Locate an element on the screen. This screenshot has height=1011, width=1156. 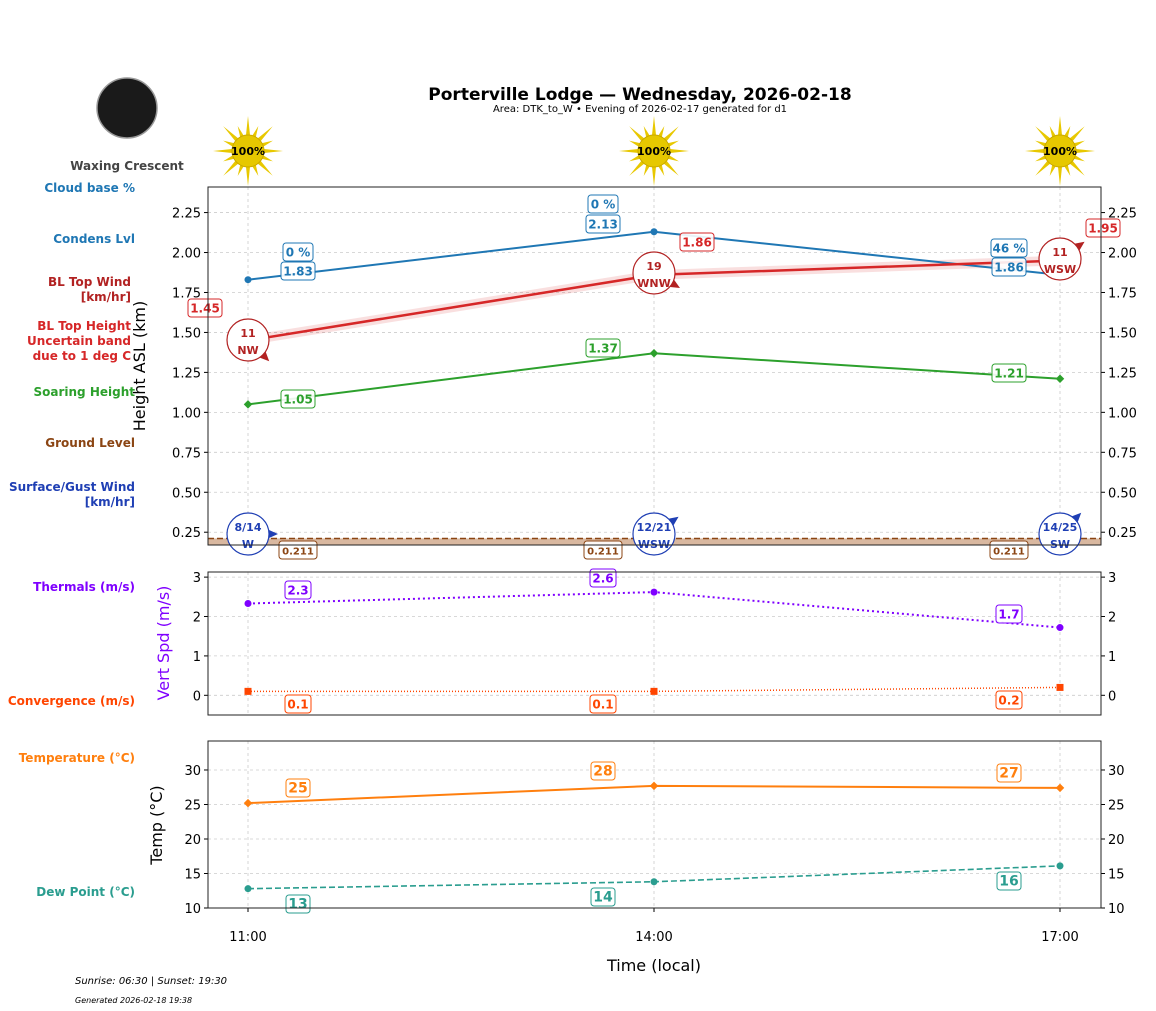
svg-text: 0 % is located at coordinates (298, 253).